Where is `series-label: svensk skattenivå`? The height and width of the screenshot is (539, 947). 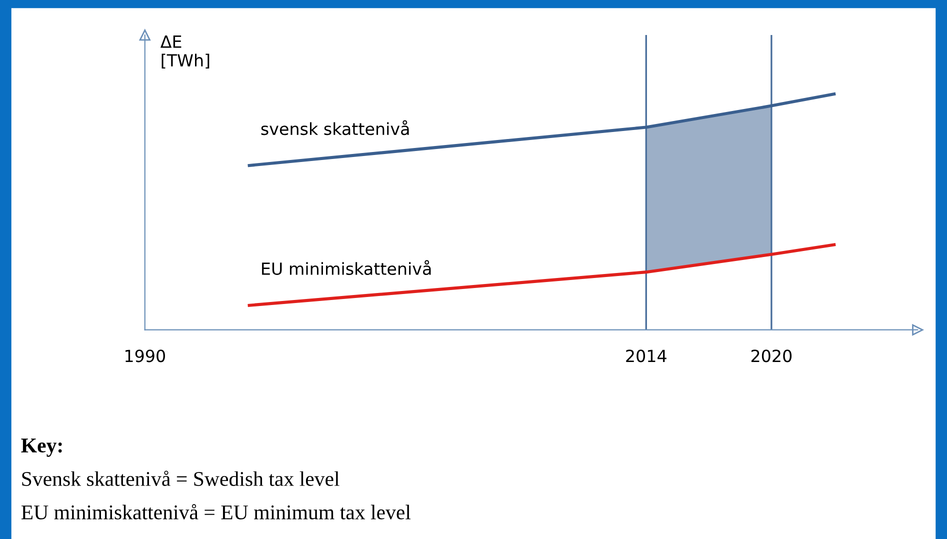 series-label: svensk skattenivå is located at coordinates (335, 128).